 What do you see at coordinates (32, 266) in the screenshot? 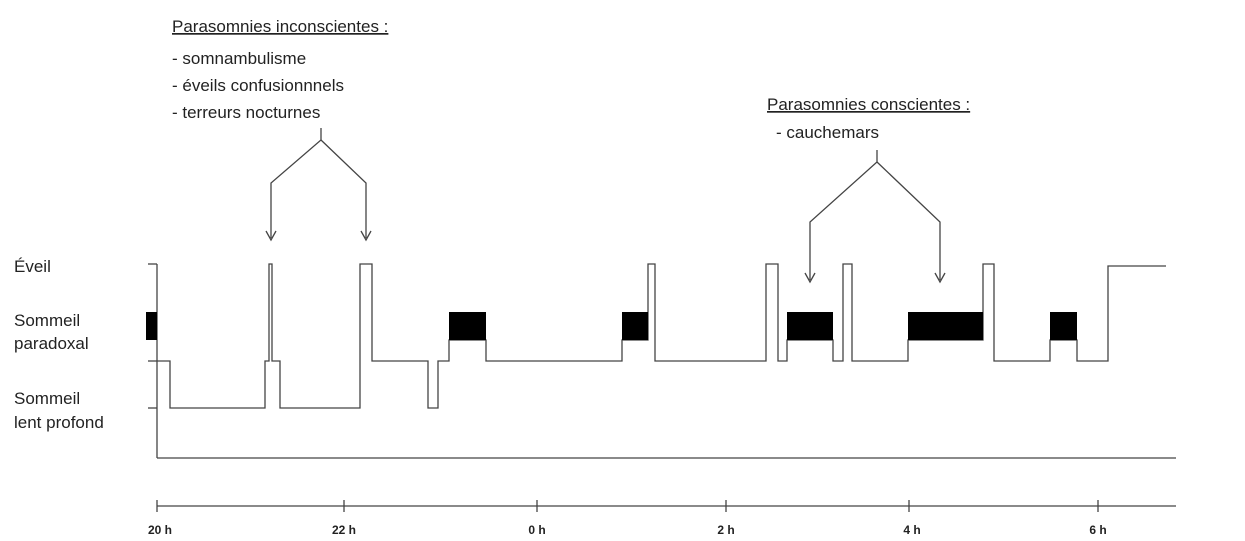
I see `state-label-wake: Éveil` at bounding box center [32, 266].